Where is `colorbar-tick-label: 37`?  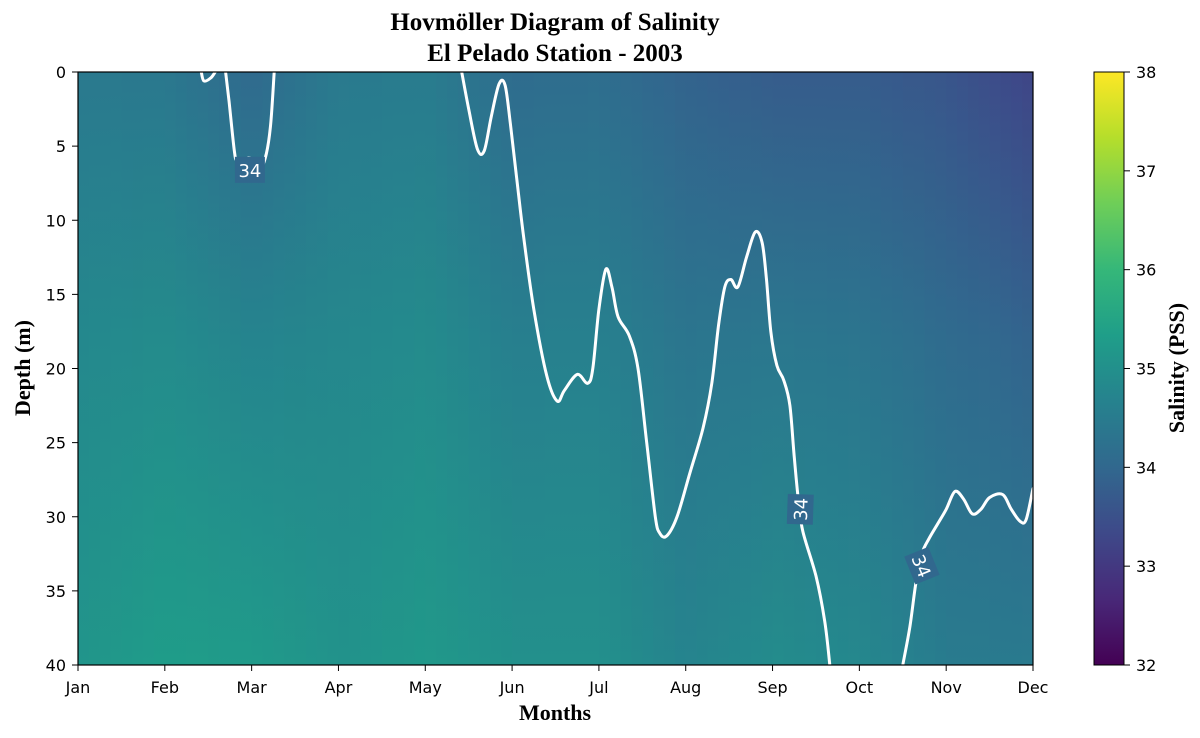
colorbar-tick-label: 37 is located at coordinates (1146, 171).